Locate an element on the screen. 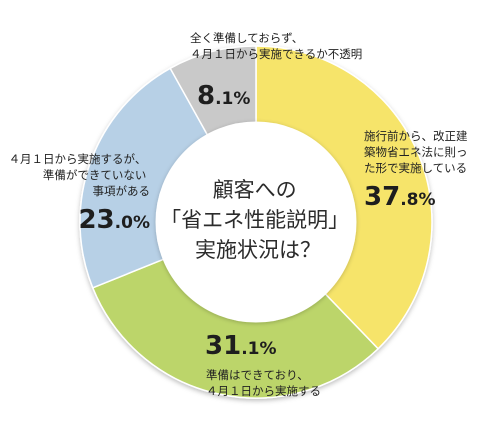 Image resolution: width=500 pixels, height=430 pixels. chart-title: 顧客への 「省エネ性能説明」 実施状況は？ is located at coordinates (258, 220).